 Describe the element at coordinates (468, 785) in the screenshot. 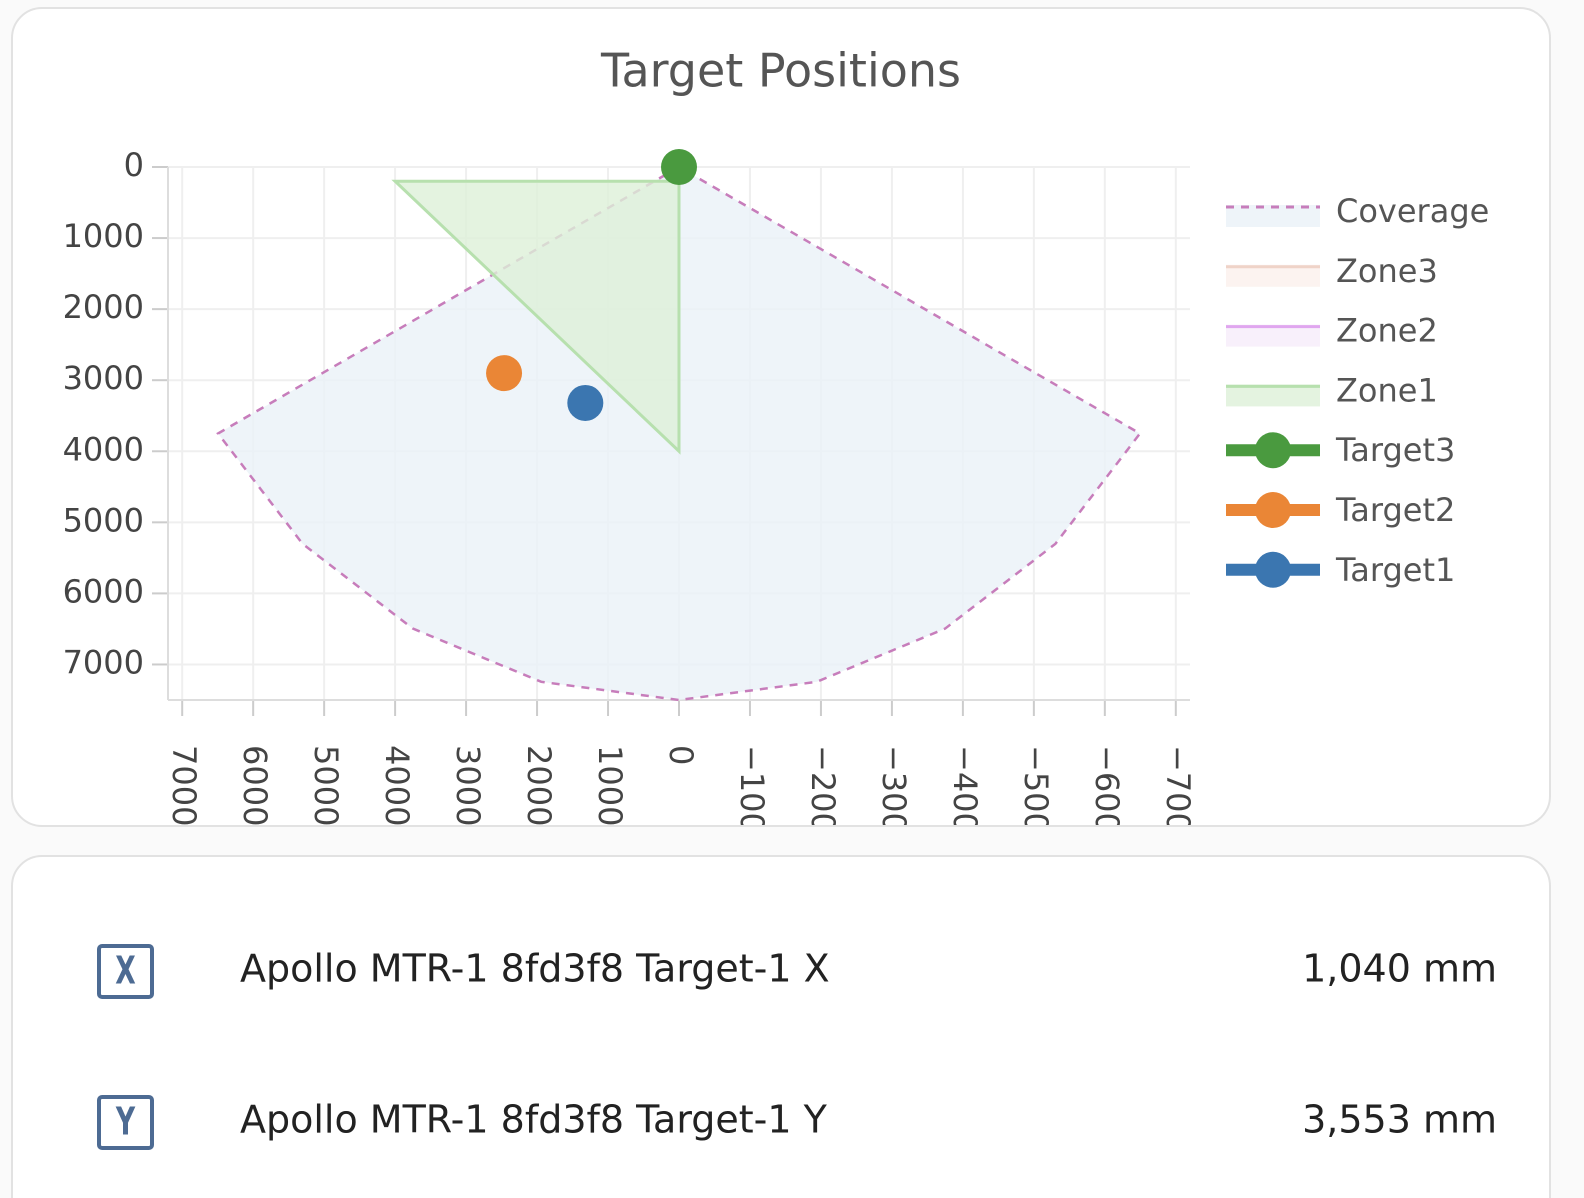

I see `x-tick-label: 3000` at that location.